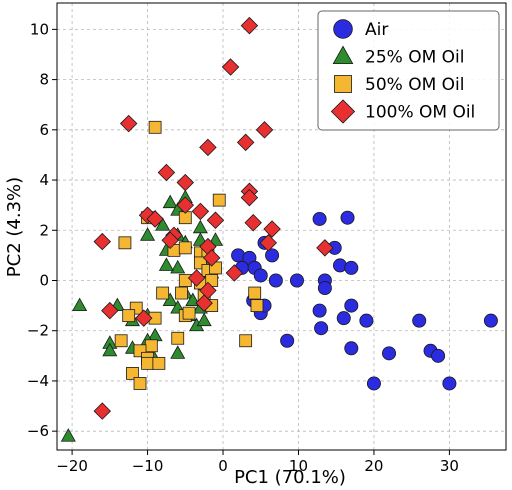 This screenshot has width=512, height=490. I want to click on legend-label: Air, so click(376, 30).